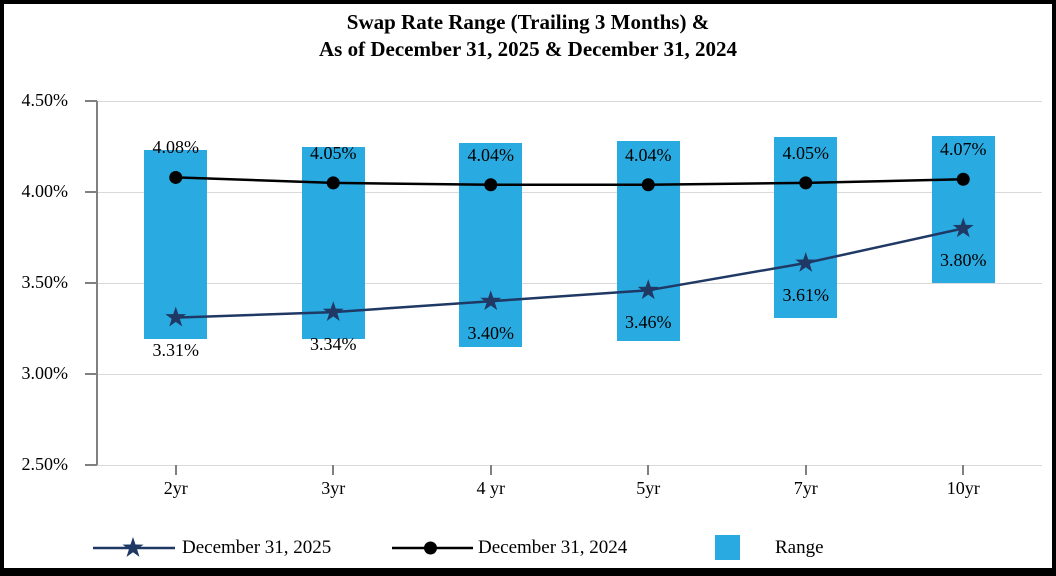  What do you see at coordinates (963, 149) in the screenshot?
I see `data-label: 4.07%` at bounding box center [963, 149].